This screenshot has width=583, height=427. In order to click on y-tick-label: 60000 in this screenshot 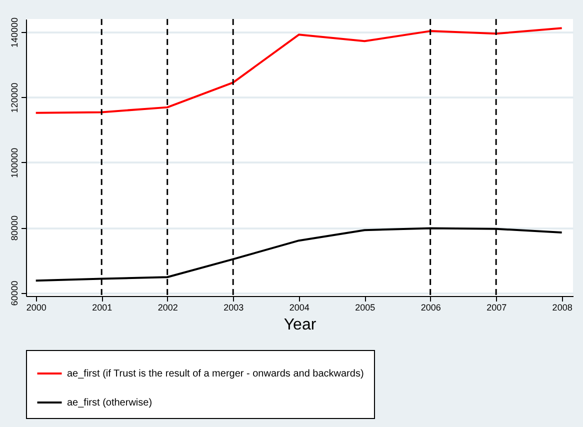, I will do `click(15, 293)`.